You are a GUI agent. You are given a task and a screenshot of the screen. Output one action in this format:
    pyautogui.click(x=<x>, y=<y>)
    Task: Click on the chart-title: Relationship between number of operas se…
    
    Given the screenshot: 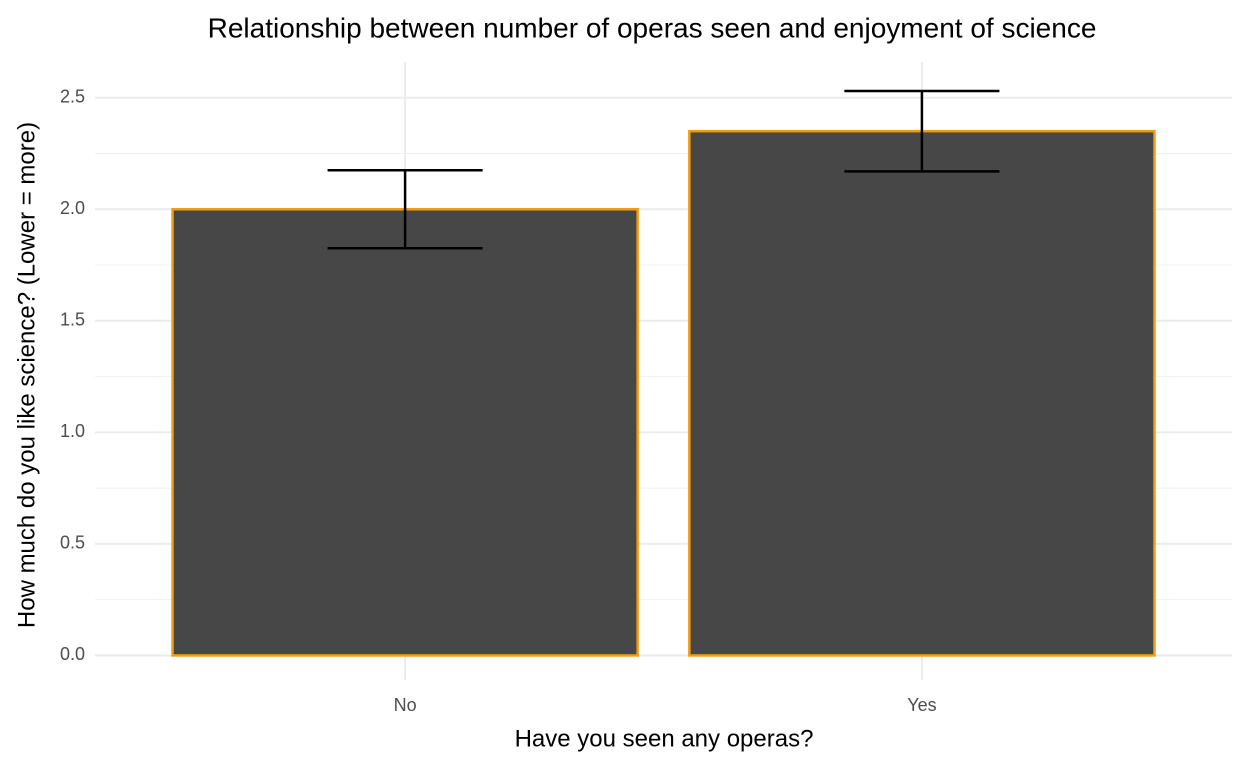 What is the action you would take?
    pyautogui.click(x=652, y=27)
    